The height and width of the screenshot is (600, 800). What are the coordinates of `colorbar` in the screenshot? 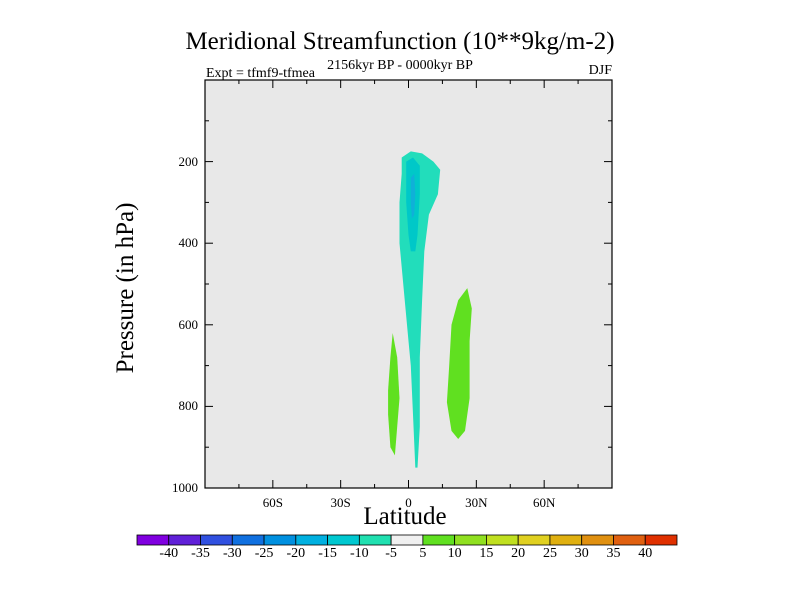 It's located at (407, 540).